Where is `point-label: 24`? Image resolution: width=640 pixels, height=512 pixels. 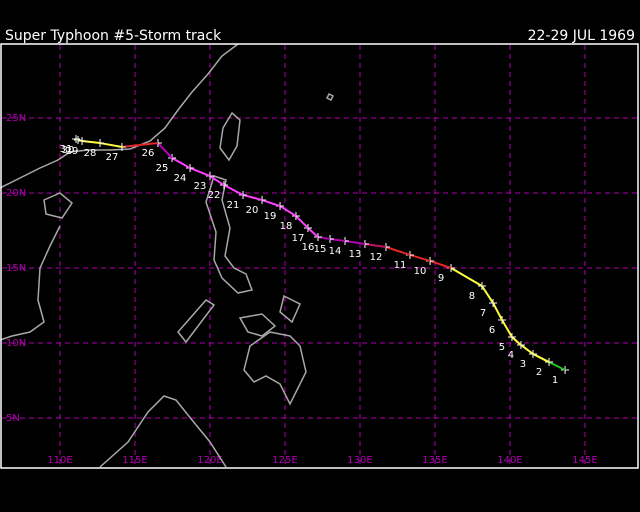 point-label: 24 is located at coordinates (180, 178).